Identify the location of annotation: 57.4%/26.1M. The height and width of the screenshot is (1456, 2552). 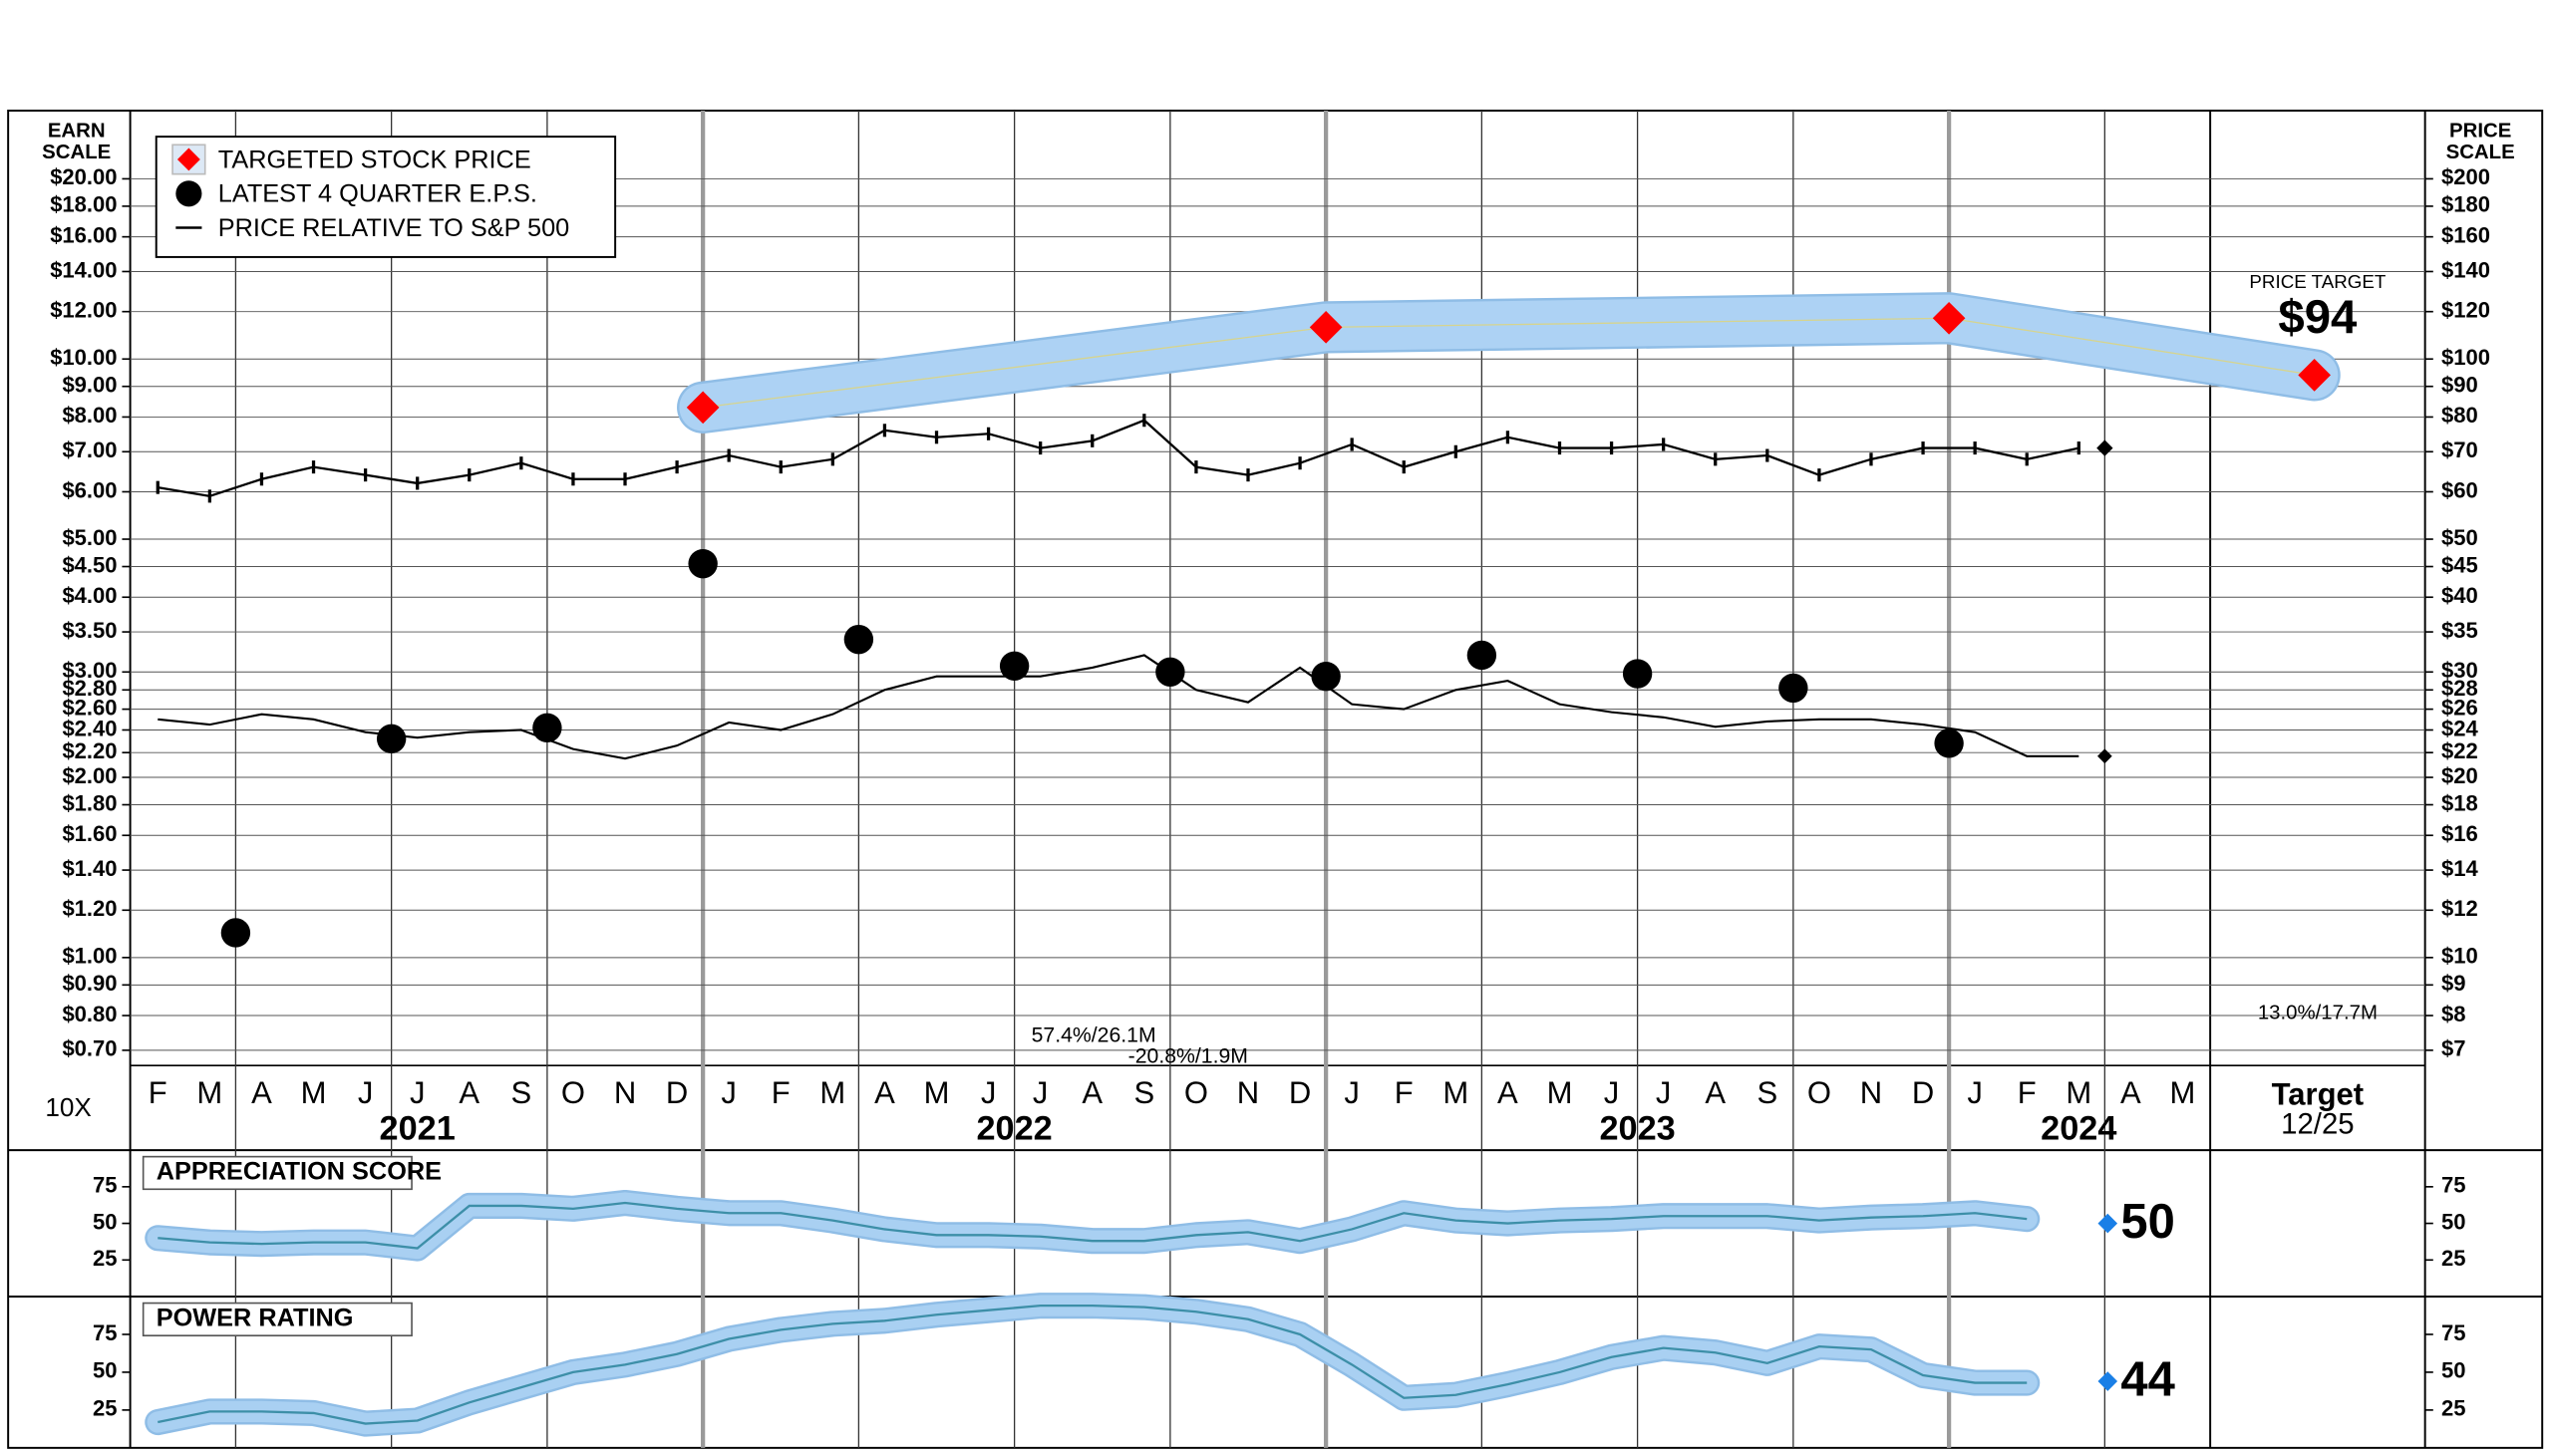
(1094, 1034).